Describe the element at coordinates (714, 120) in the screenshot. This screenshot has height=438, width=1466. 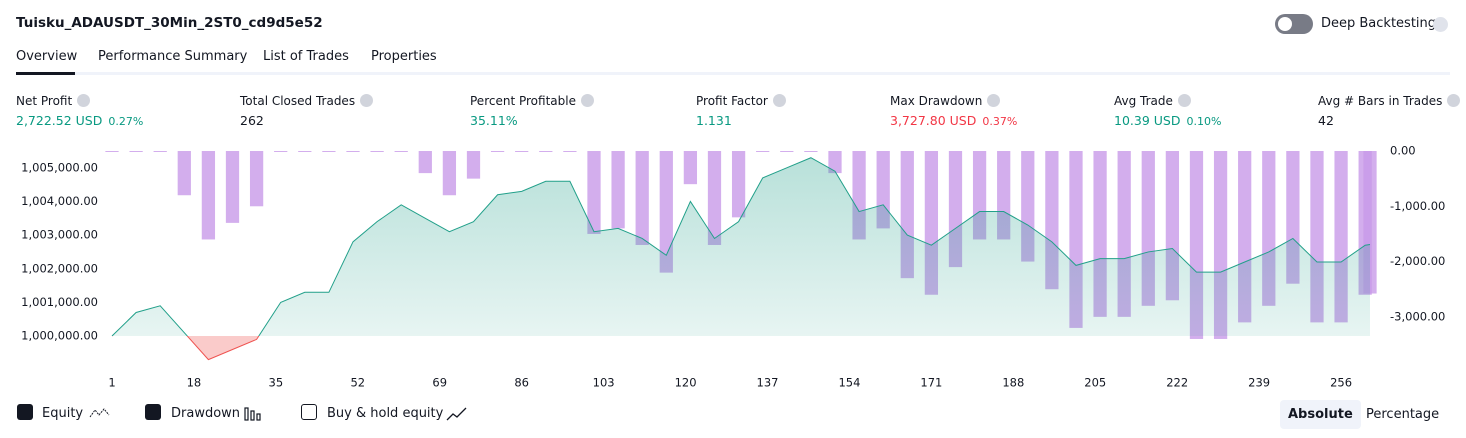
I see `stat-value-text: 1.131` at that location.